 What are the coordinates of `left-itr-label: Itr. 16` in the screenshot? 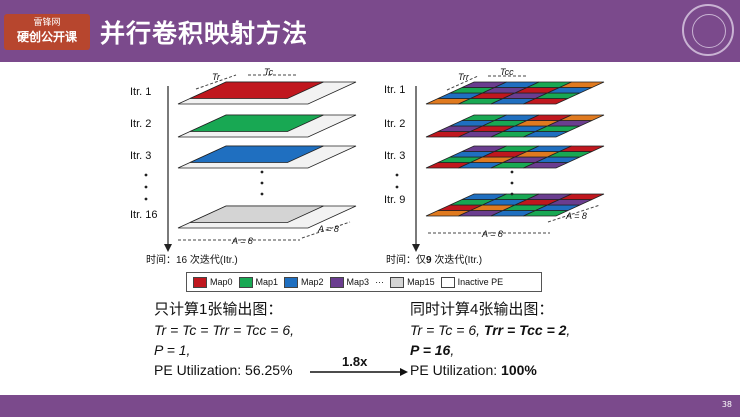 It's located at (144, 215).